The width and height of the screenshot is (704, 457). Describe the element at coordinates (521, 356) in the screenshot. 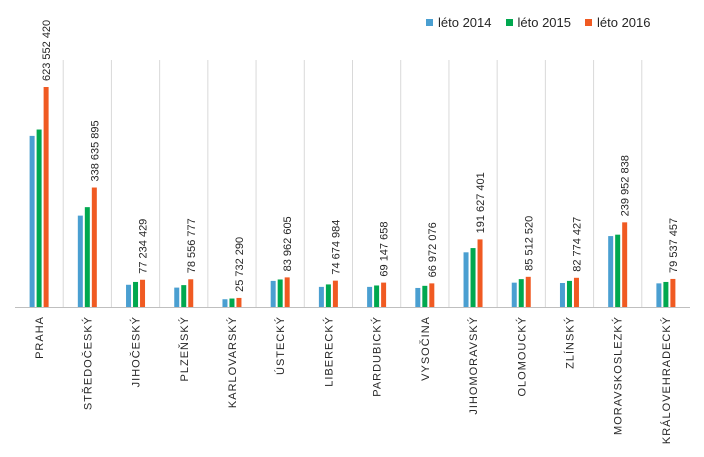

I see `category-label: OLOMOUCKÝ` at that location.